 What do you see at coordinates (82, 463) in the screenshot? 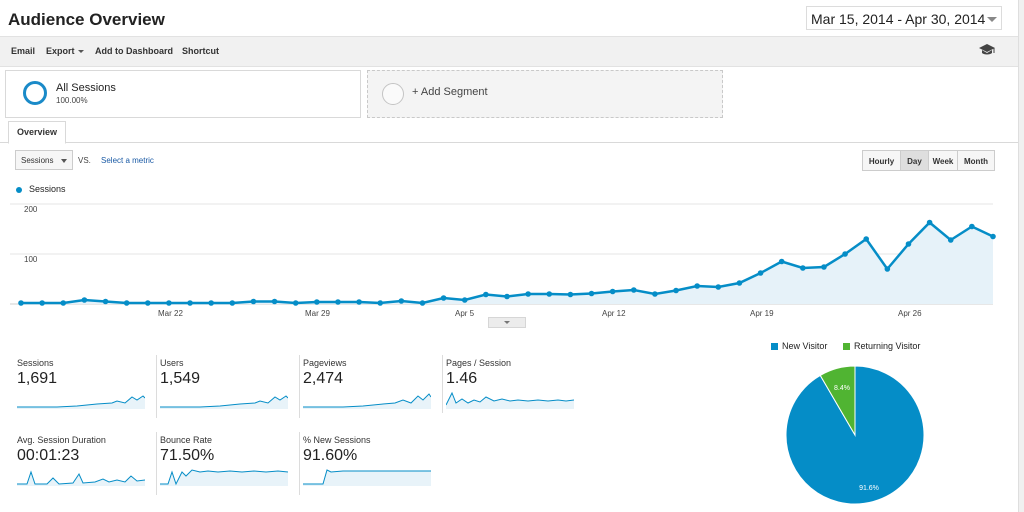
I see `metric-card-avg-session-duration: Avg. Session Duration 00:01:23` at bounding box center [82, 463].